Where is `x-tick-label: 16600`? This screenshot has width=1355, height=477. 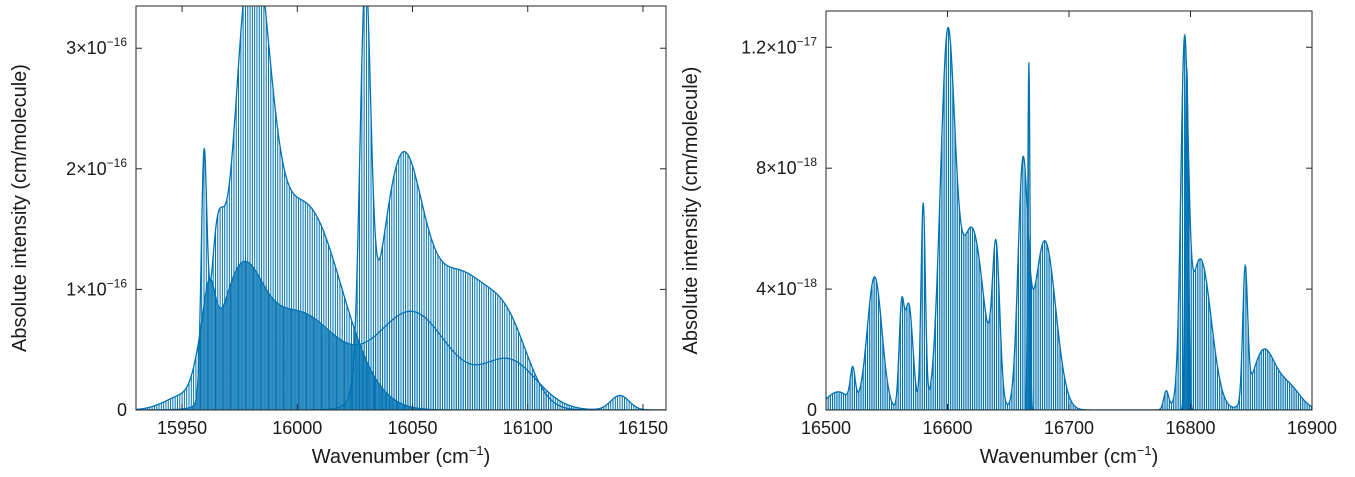 x-tick-label: 16600 is located at coordinates (947, 428).